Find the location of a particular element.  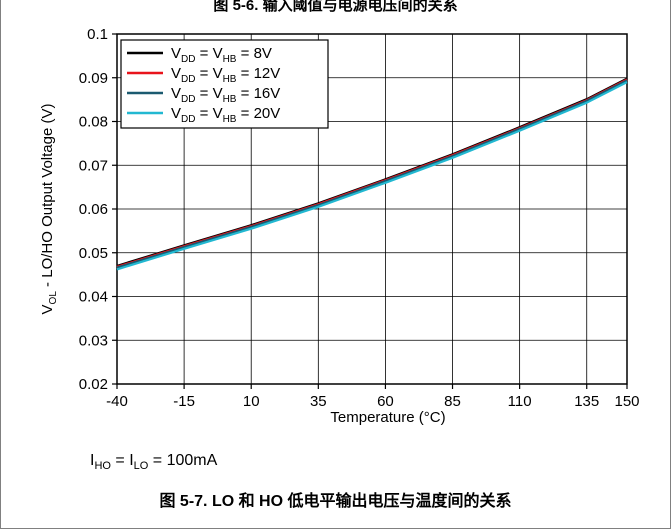

x-tick-label-4: 60 is located at coordinates (385, 401).